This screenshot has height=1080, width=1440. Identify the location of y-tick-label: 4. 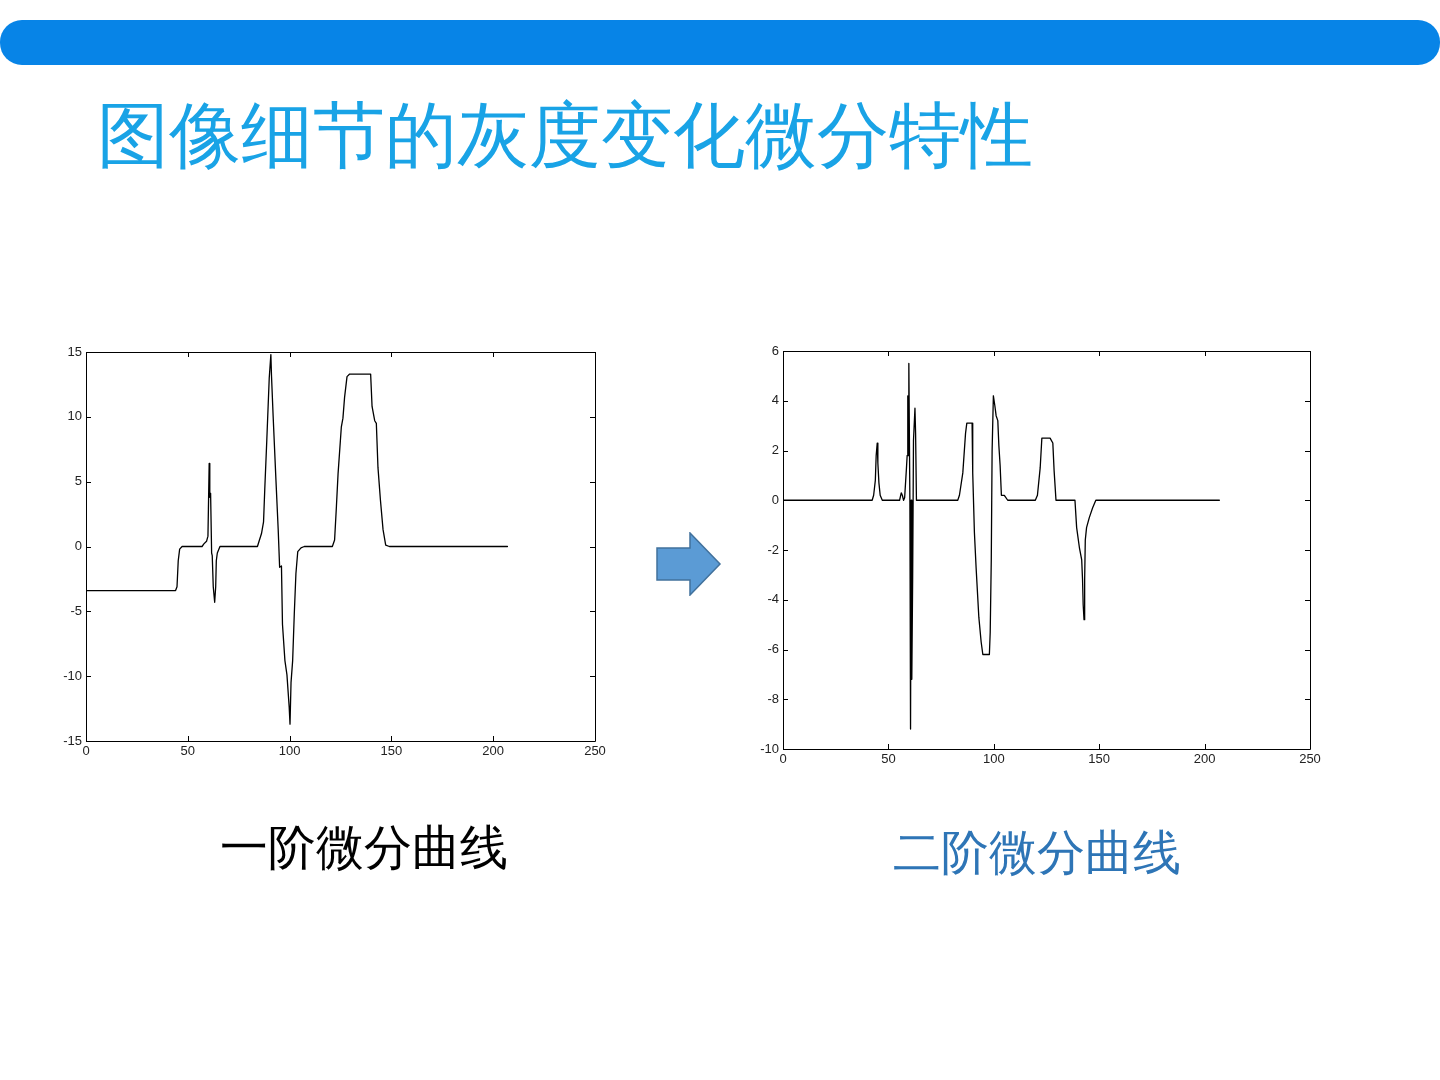
(775, 400).